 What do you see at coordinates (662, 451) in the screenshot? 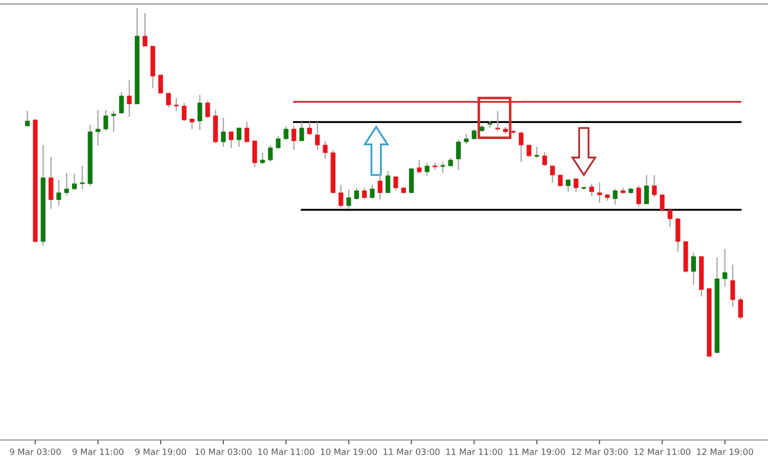
I see `x-tick-label: 12 Mar 11:00` at bounding box center [662, 451].